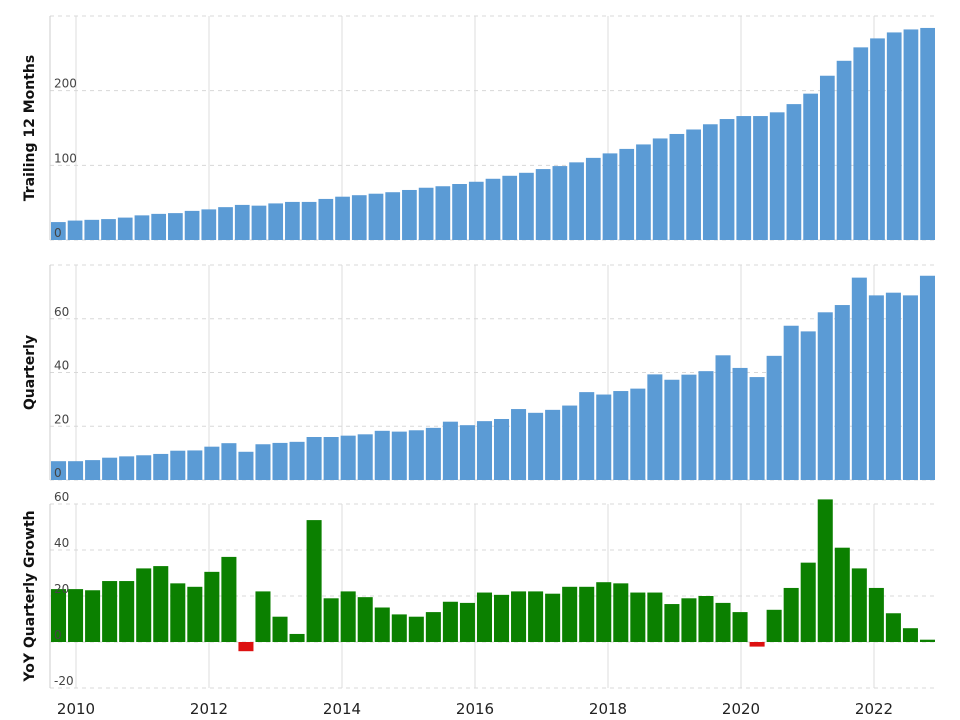 This screenshot has width=960, height=720. Describe the element at coordinates (61, 589) in the screenshot. I see `y-tick-label: 20` at that location.